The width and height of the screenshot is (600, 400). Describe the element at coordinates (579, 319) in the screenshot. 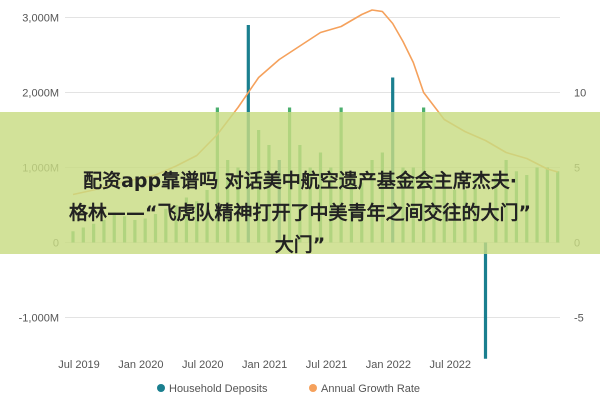

I see `y-right-tick-label: -5` at that location.